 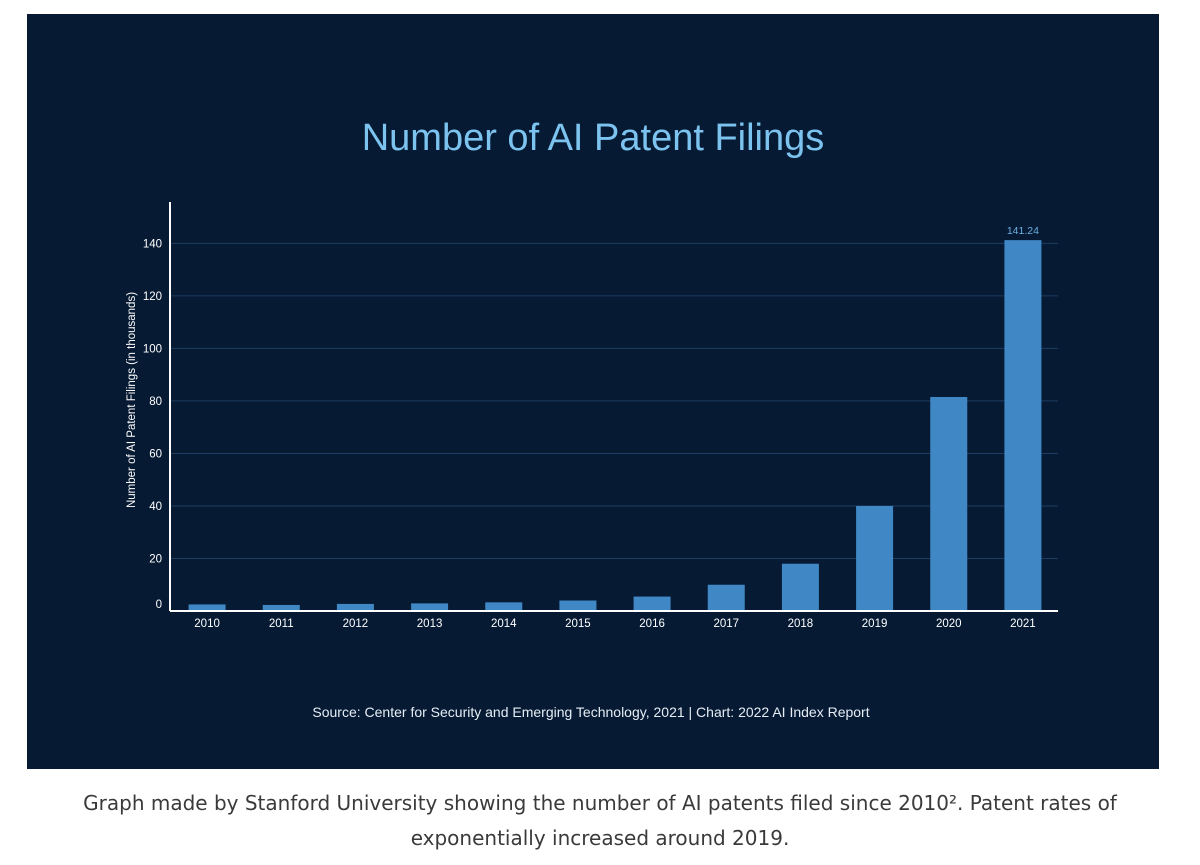 What do you see at coordinates (652, 624) in the screenshot?
I see `x-tick-label: 2016` at bounding box center [652, 624].